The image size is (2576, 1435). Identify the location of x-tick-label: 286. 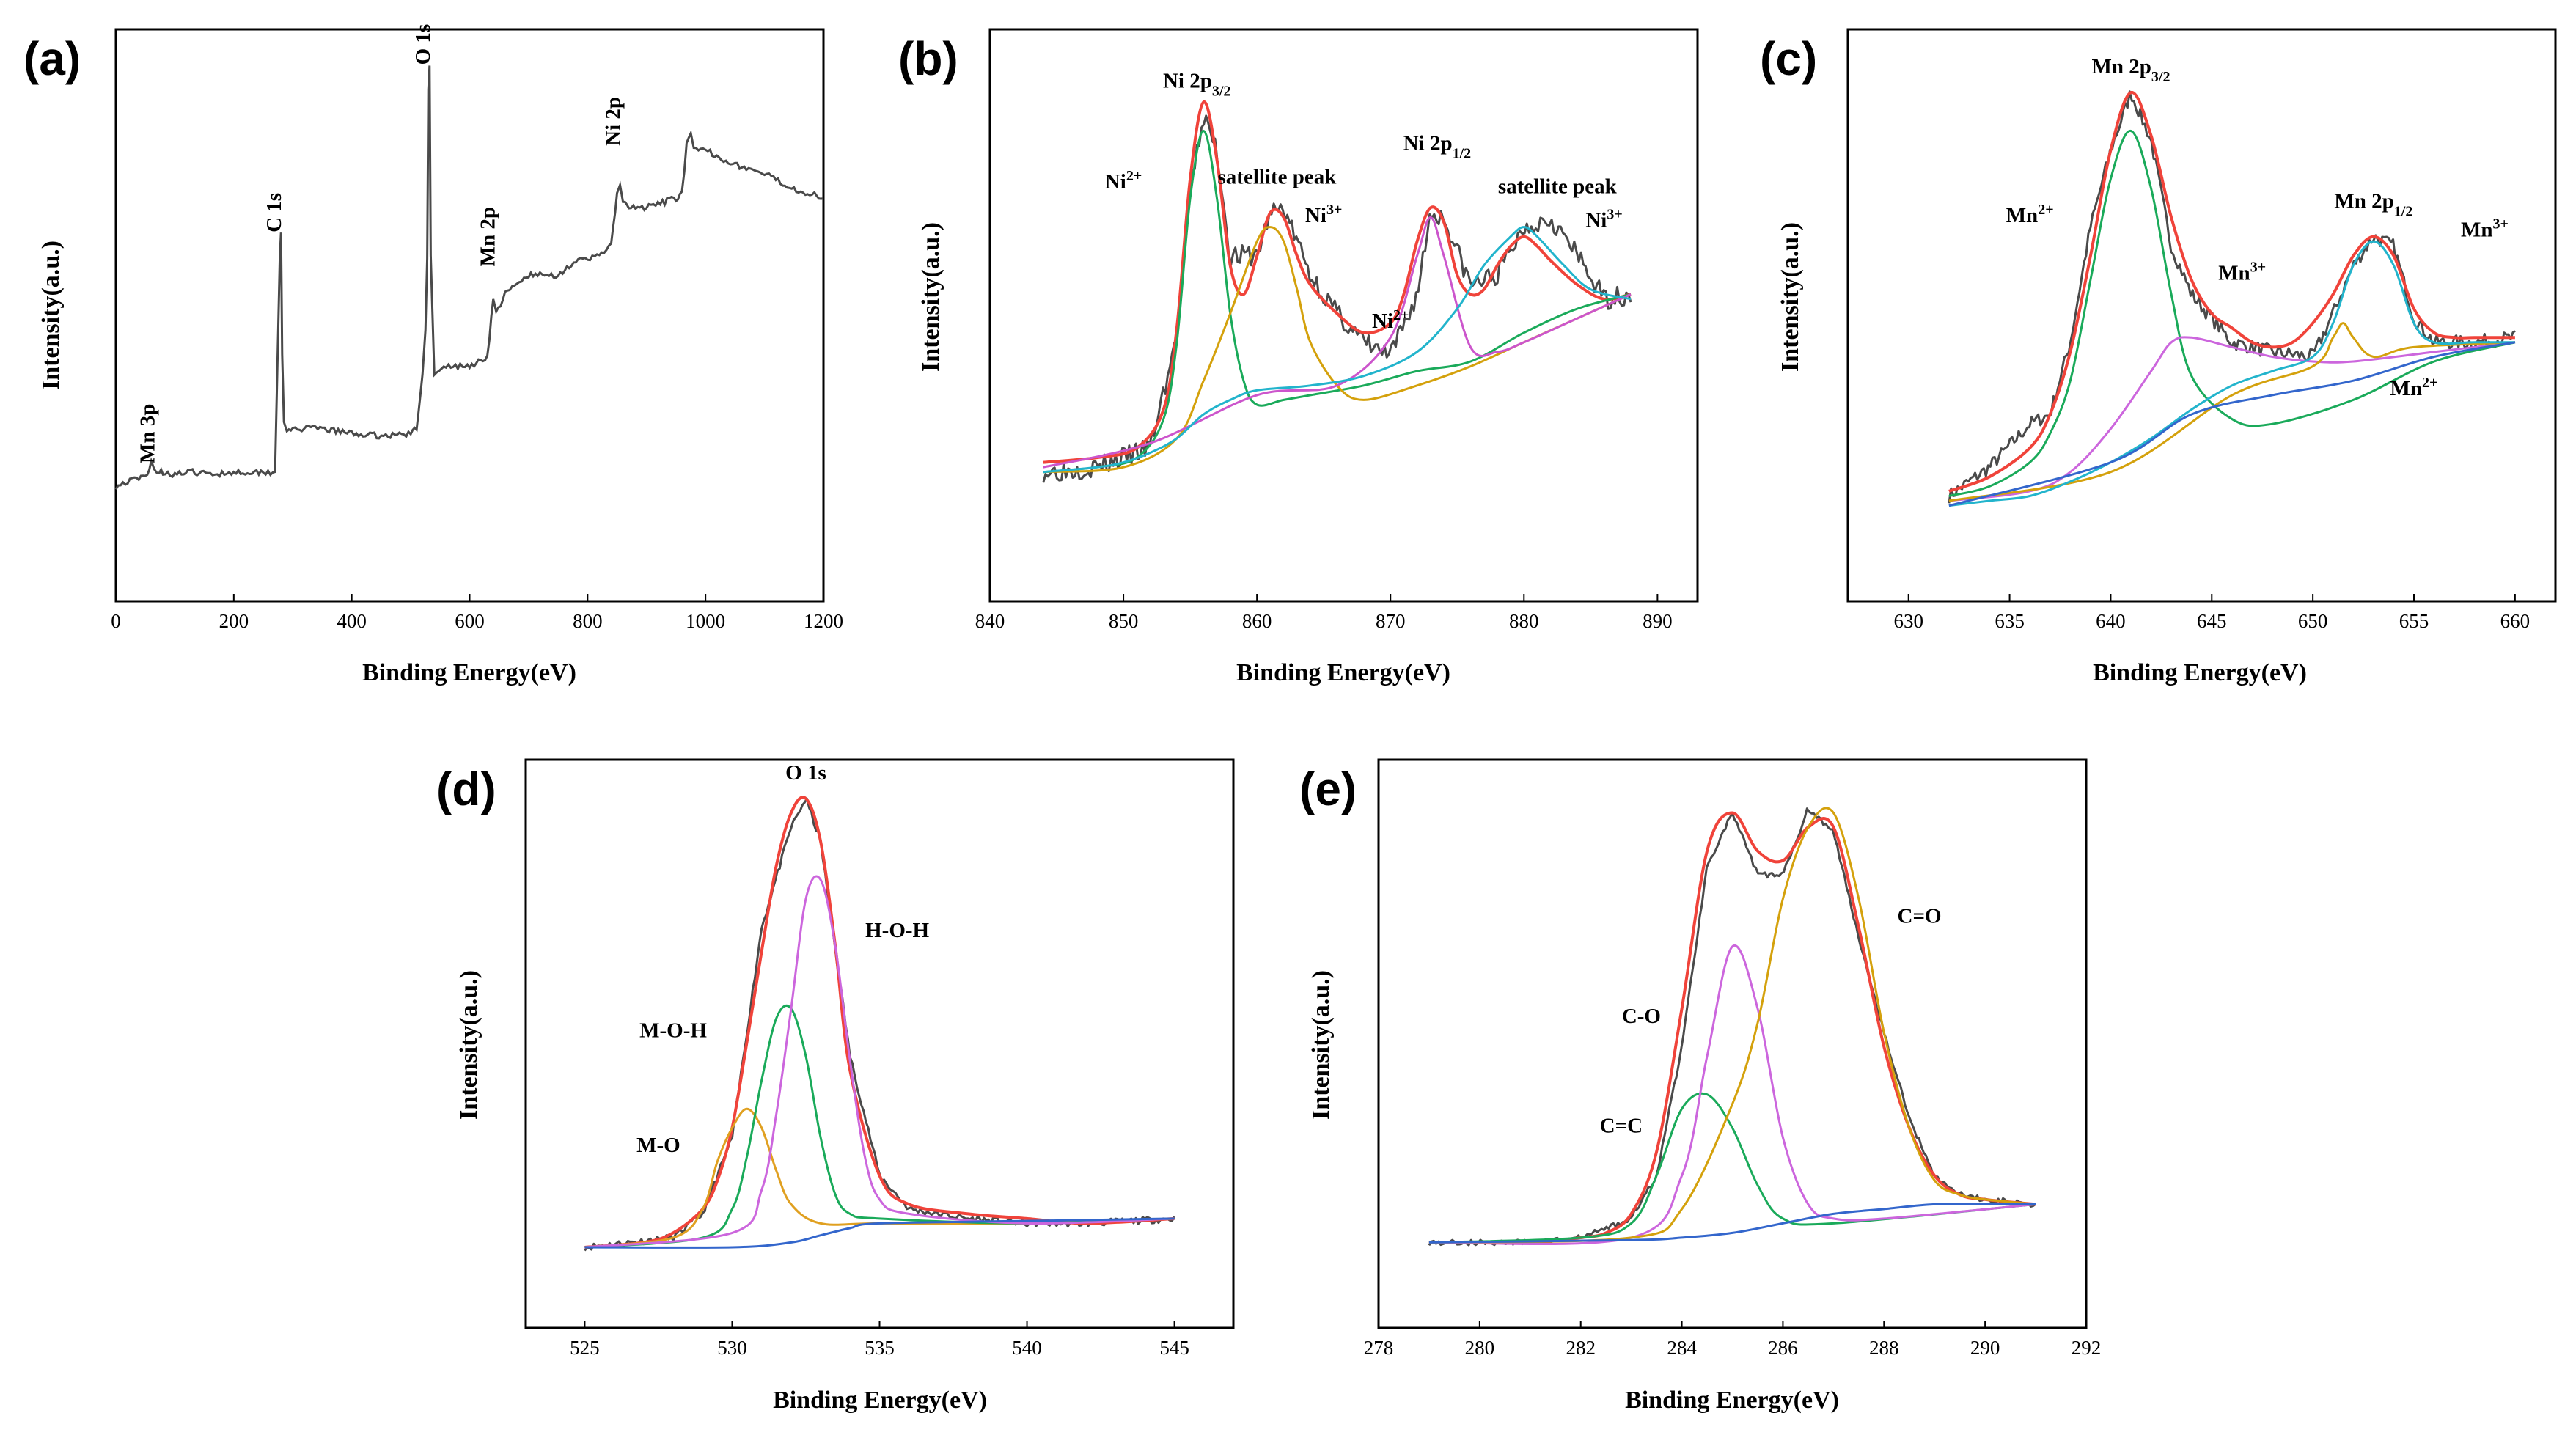
(1783, 1348).